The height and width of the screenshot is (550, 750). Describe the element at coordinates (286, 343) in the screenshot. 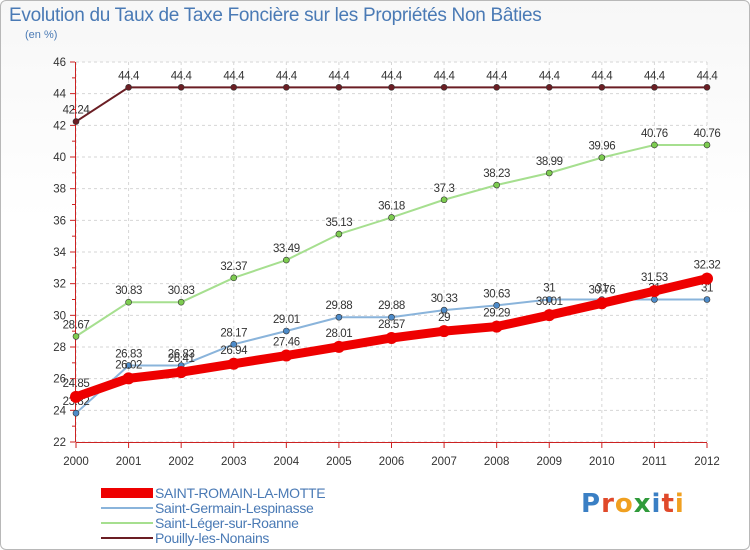

I see `data-label: 27.46` at that location.